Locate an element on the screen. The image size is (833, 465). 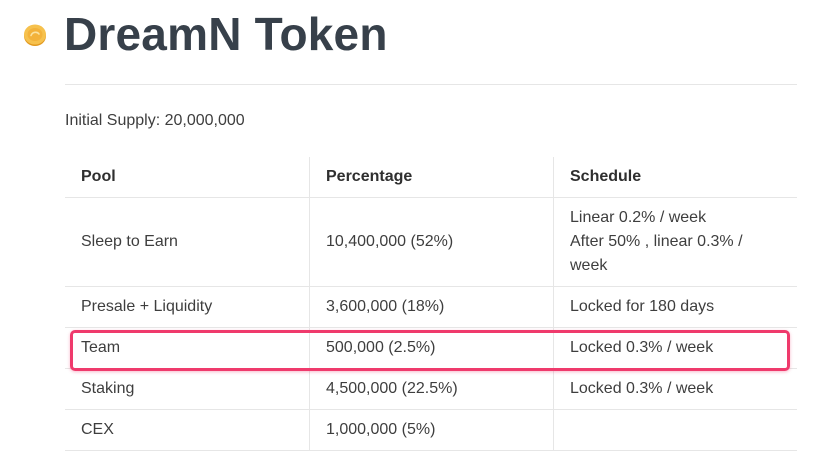
header-schedule: Schedule is located at coordinates (675, 177).